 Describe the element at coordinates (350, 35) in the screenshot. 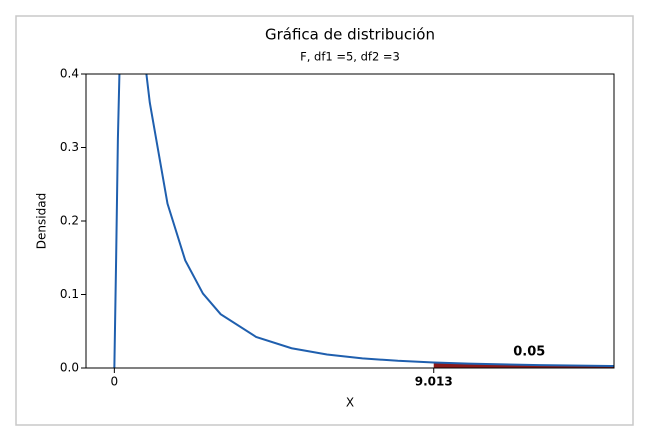

I see `chart-title: Gráfica de distribución` at that location.